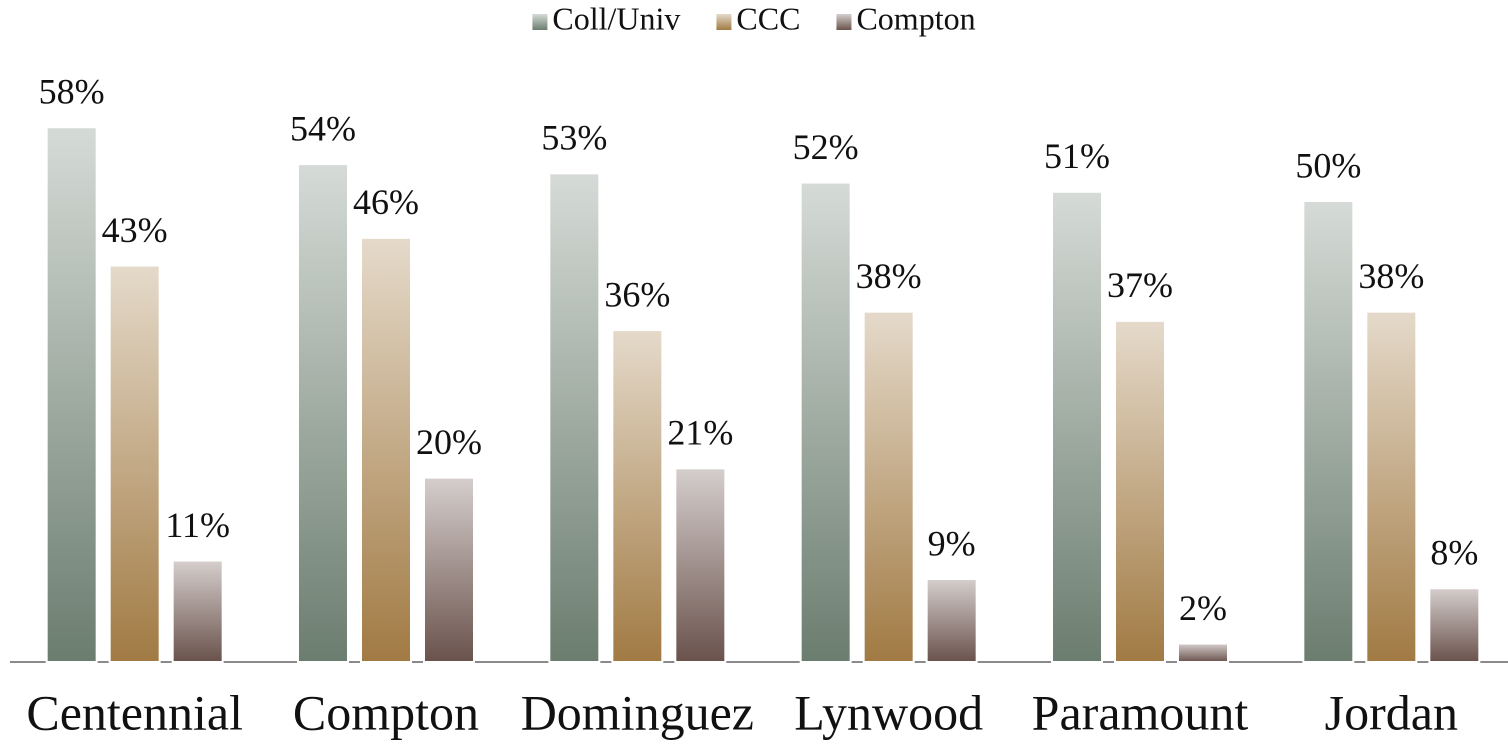 The width and height of the screenshot is (1508, 750). Describe the element at coordinates (134, 712) in the screenshot. I see `x-tick-label: Centennial` at that location.